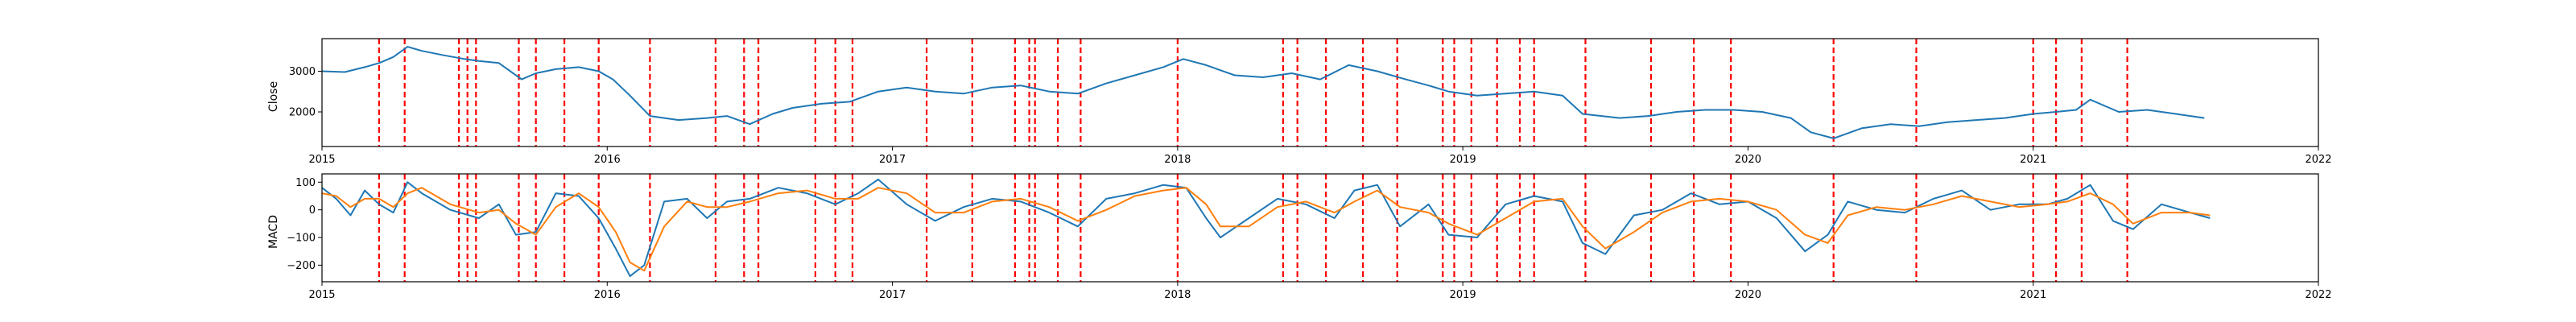 Image resolution: width=2576 pixels, height=322 pixels. I want to click on macd-x-tick-label: 2022, so click(2318, 295).